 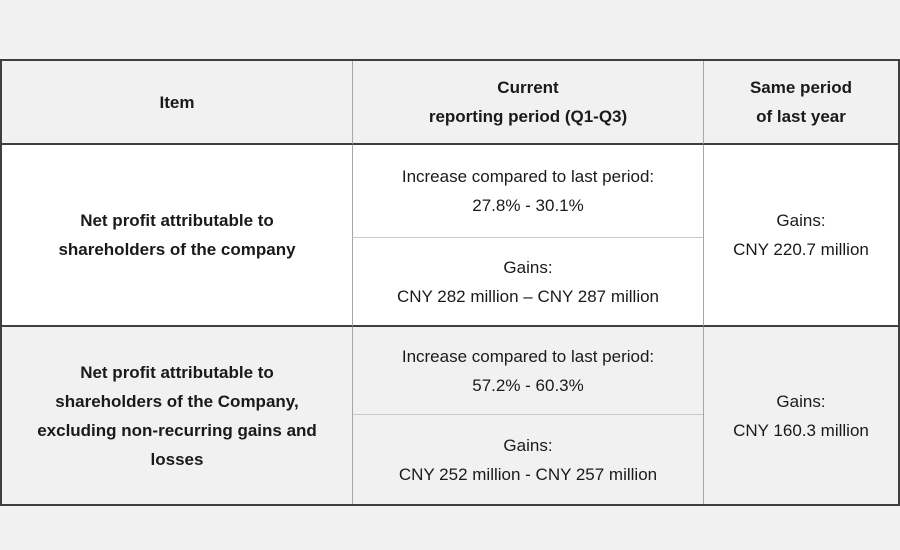 What do you see at coordinates (177, 430) in the screenshot?
I see `item-line: excluding non-recurring gains and` at bounding box center [177, 430].